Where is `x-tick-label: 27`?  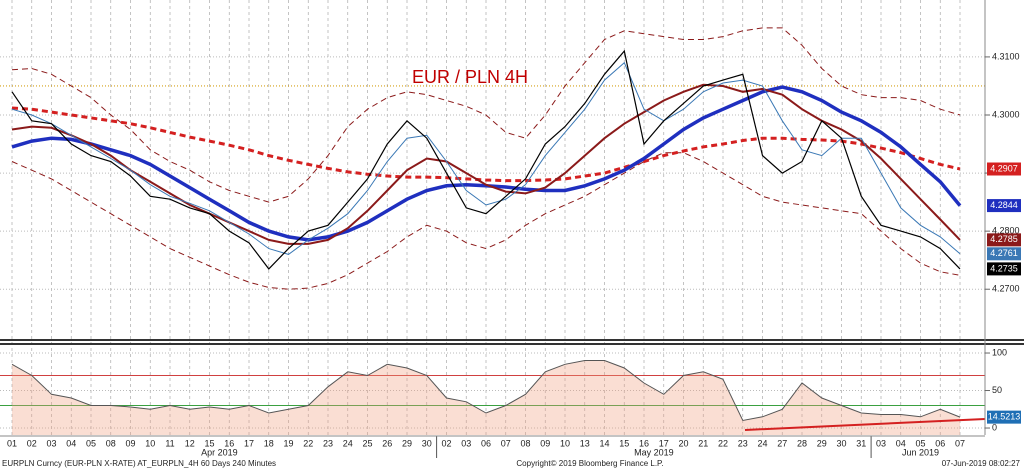 x-tick-label: 27 is located at coordinates (782, 443).